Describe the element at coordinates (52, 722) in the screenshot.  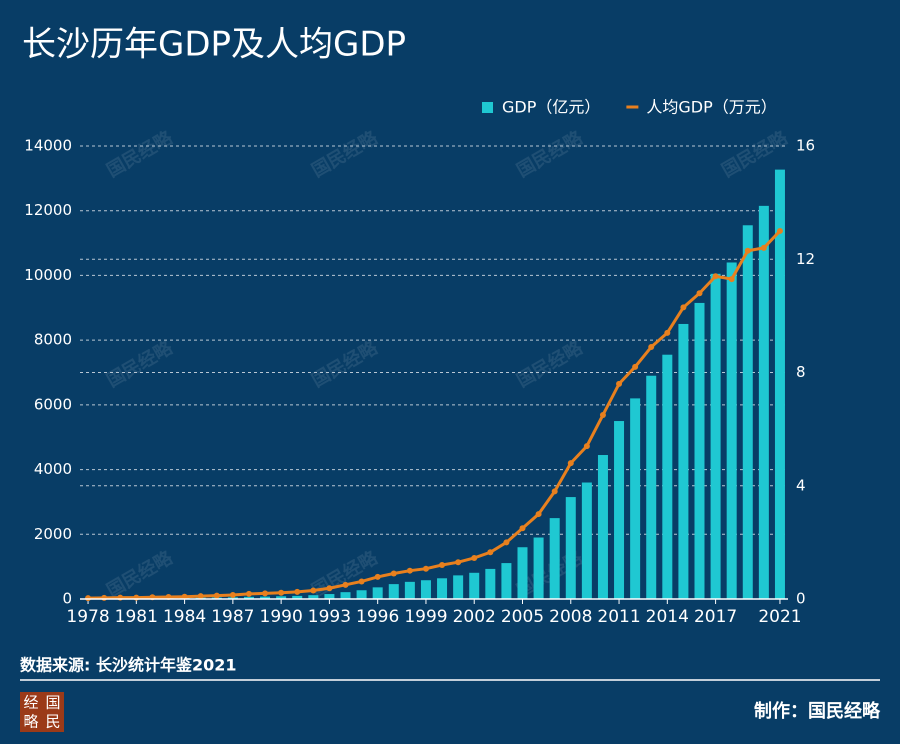
I see `logo-char: 民` at that location.